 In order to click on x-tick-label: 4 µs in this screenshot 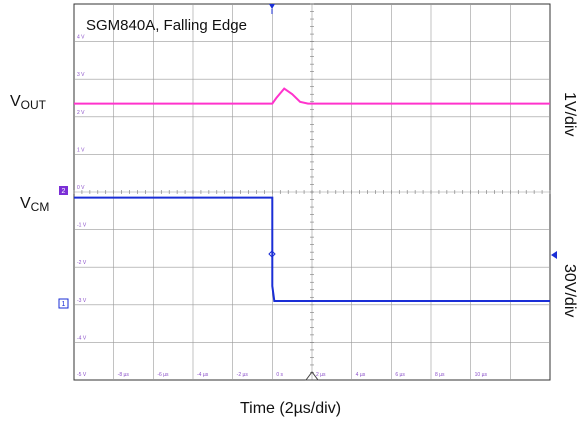, I will do `click(361, 375)`.